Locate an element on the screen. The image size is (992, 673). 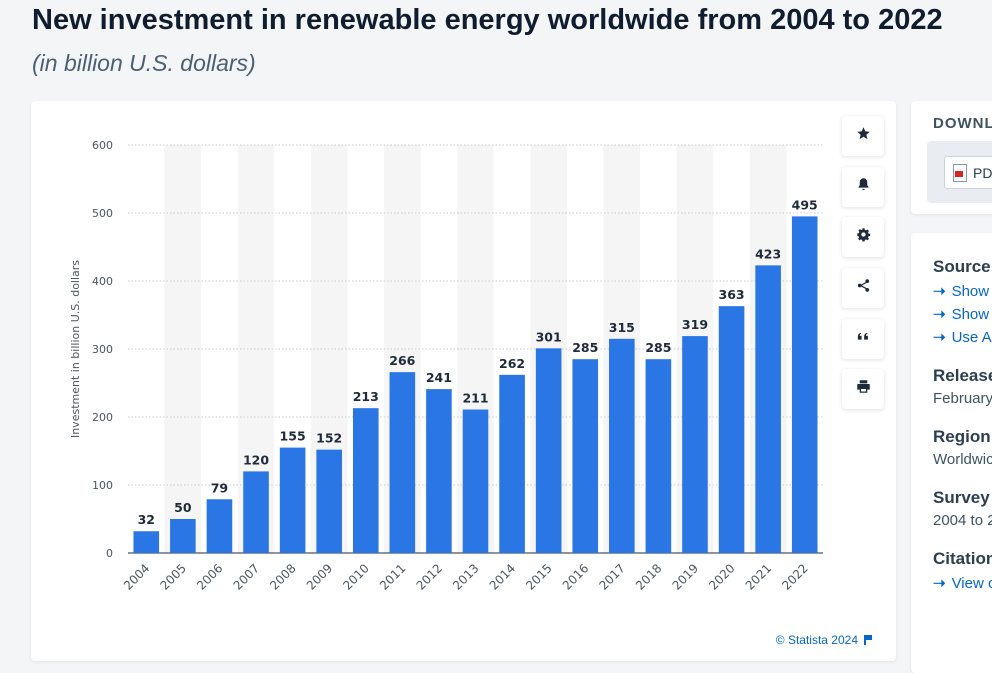
y-axis-title: Investment in billion U.S. dollars is located at coordinates (75, 349).